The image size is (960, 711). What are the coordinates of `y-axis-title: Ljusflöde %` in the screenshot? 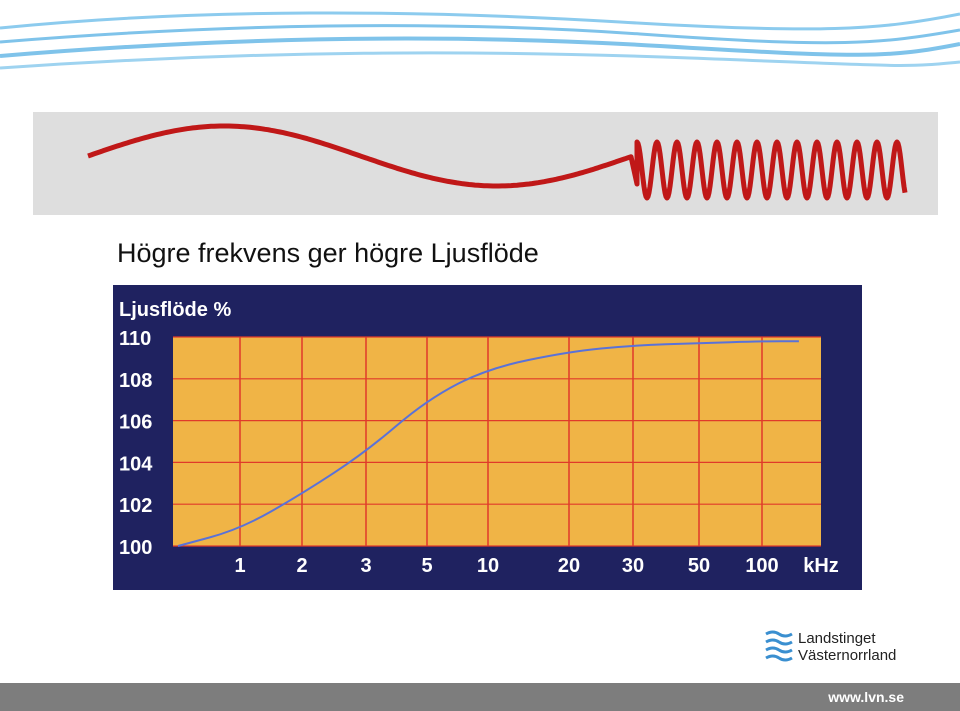 It's located at (175, 310).